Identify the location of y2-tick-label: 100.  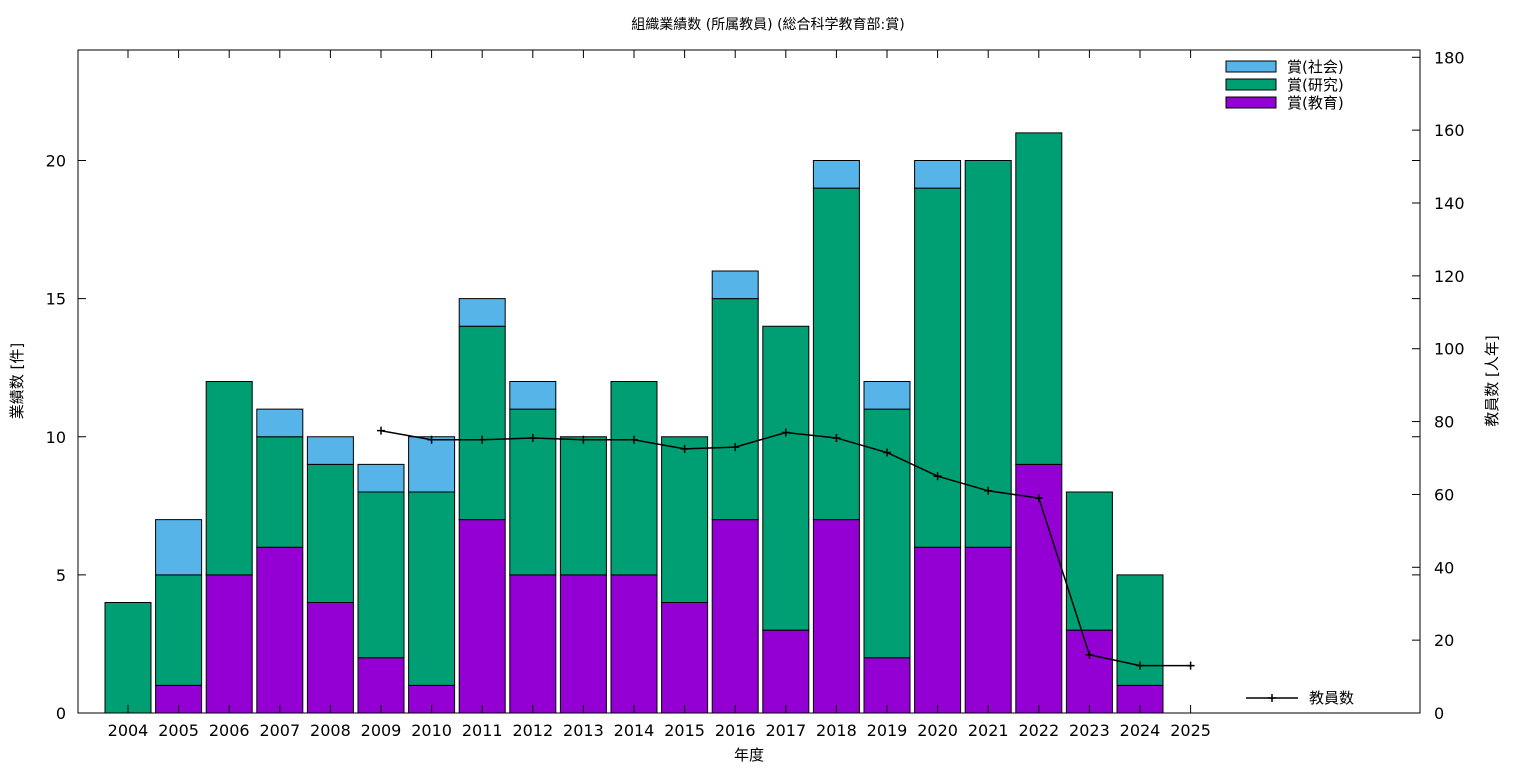
(1449, 349).